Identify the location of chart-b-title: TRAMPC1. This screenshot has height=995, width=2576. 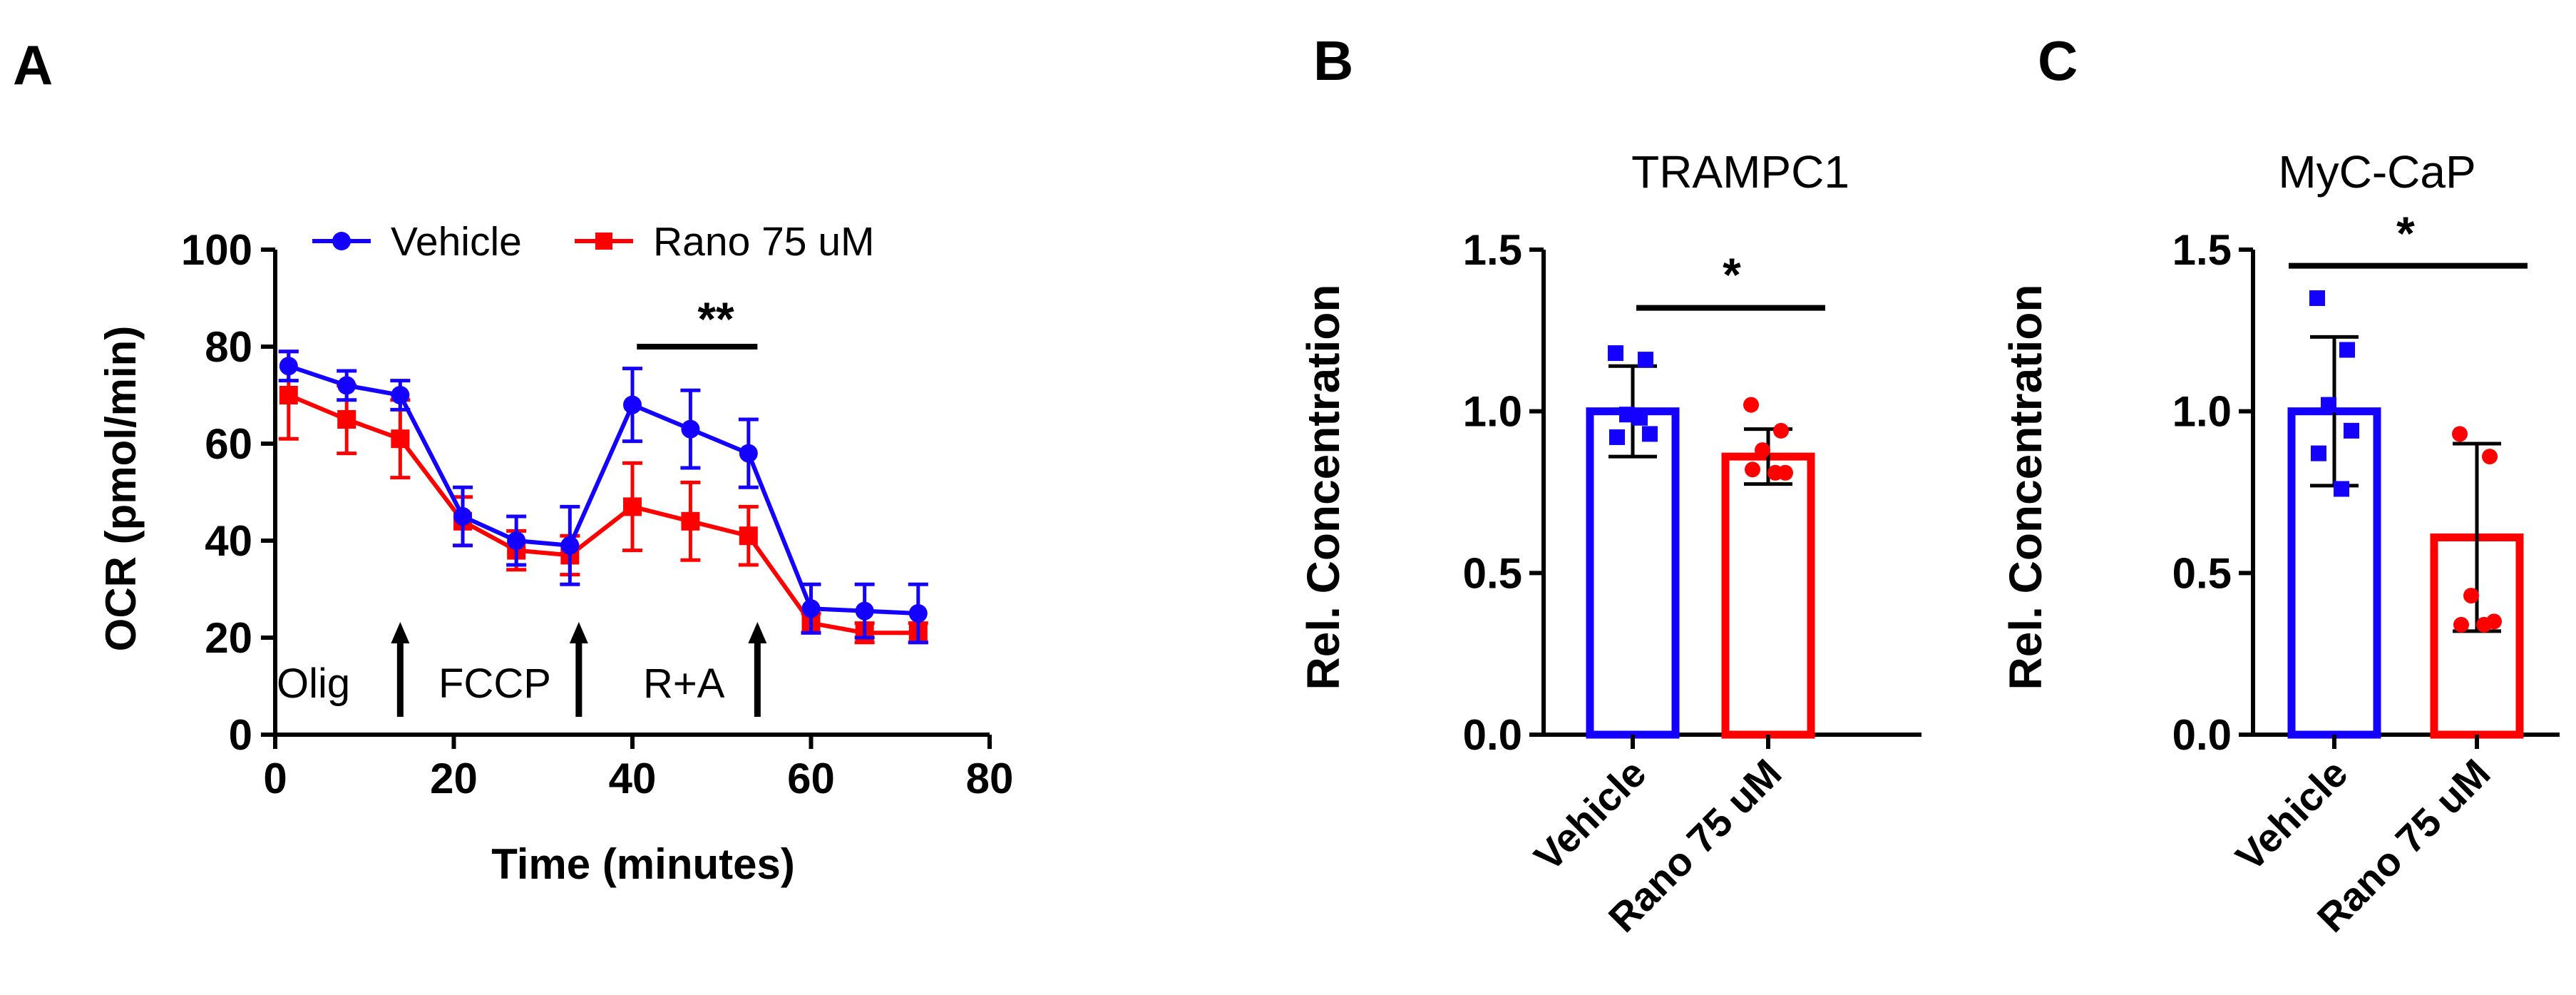
(1740, 172).